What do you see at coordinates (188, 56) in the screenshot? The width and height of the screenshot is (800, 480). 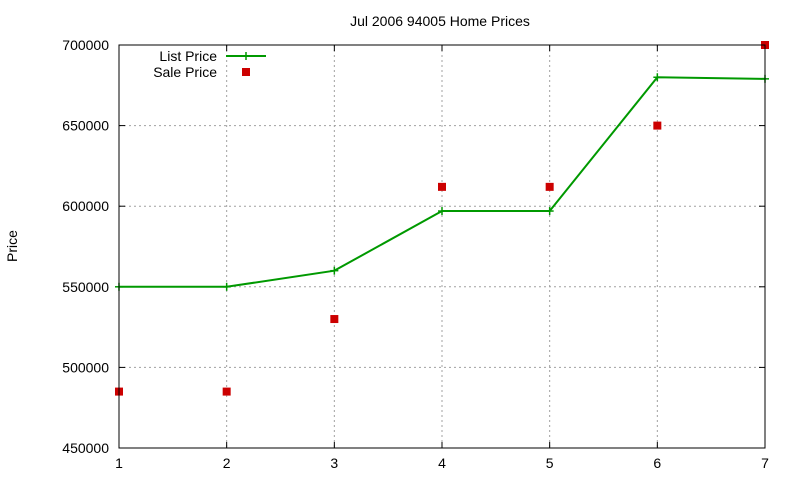 I see `legend-label: List Price` at bounding box center [188, 56].